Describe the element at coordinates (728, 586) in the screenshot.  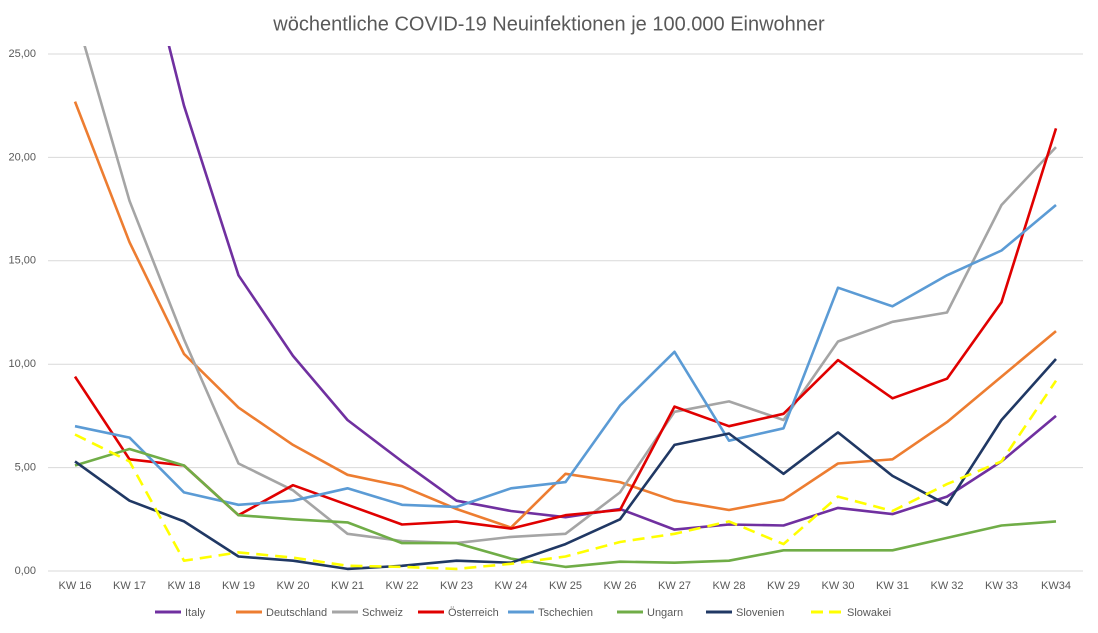
I see `x-tick-label: KW 28` at that location.